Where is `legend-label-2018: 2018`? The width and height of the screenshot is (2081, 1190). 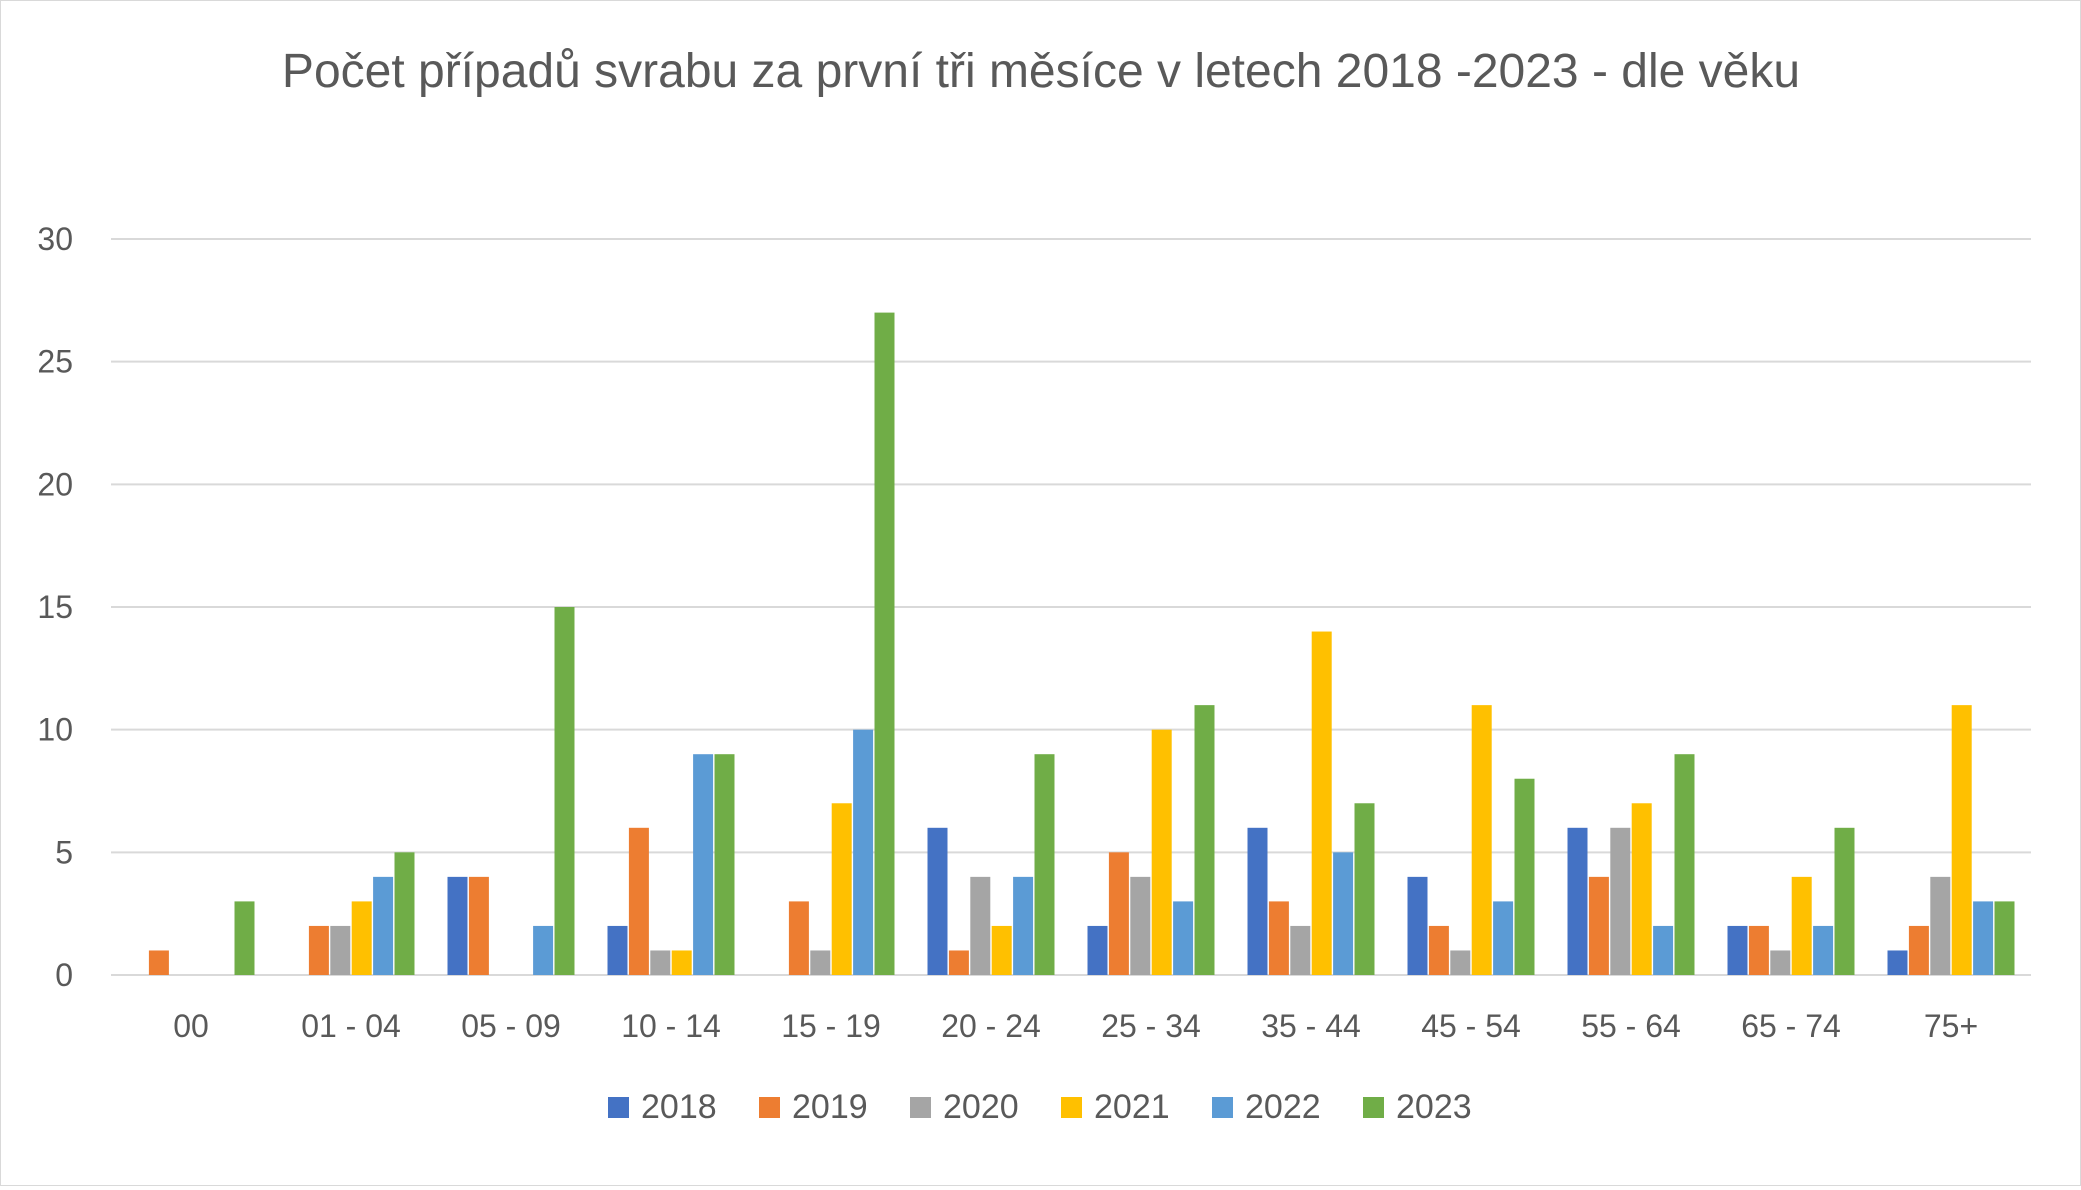
legend-label-2018: 2018 is located at coordinates (679, 1107).